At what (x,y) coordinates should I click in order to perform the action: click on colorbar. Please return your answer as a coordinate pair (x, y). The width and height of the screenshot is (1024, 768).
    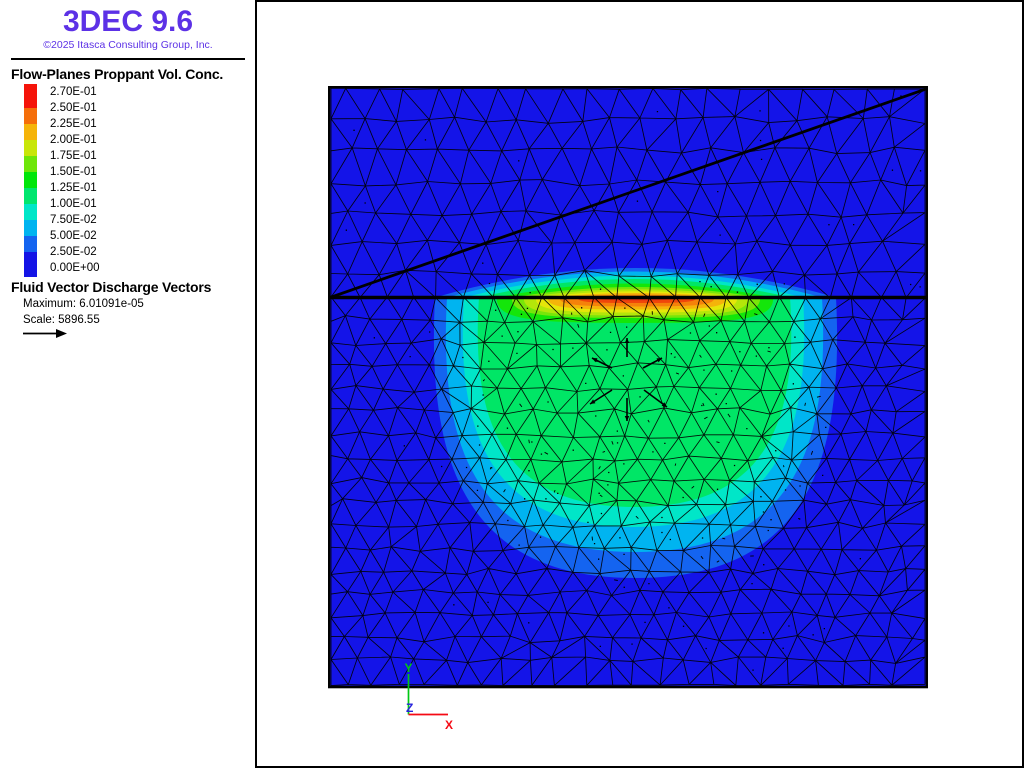
    Looking at the image, I should click on (30, 180).